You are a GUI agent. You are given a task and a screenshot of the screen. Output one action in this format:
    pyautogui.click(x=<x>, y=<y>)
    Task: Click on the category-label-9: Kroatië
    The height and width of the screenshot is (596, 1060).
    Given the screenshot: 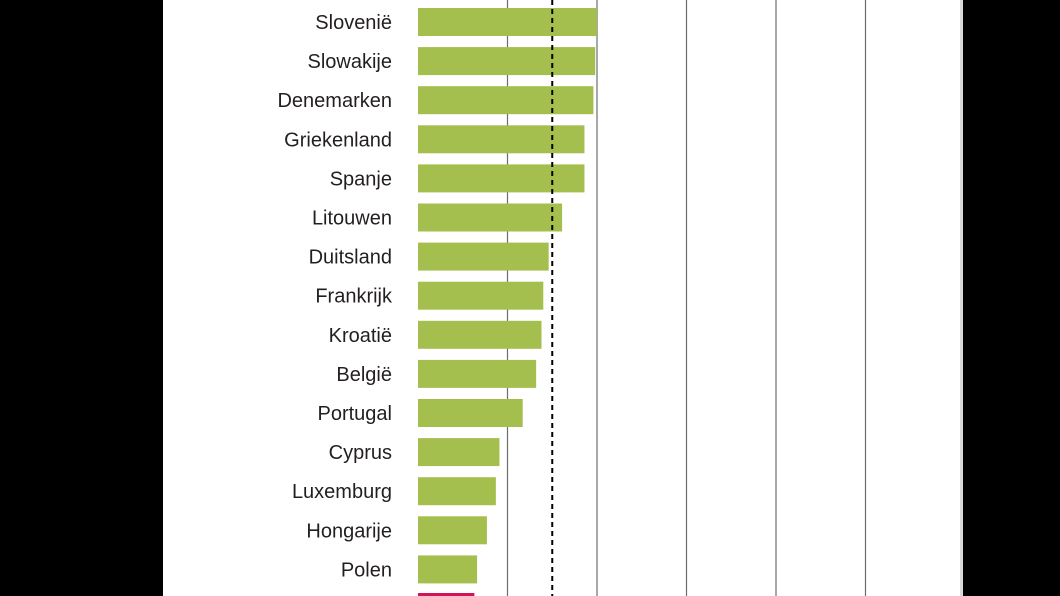 What is the action you would take?
    pyautogui.click(x=360, y=336)
    